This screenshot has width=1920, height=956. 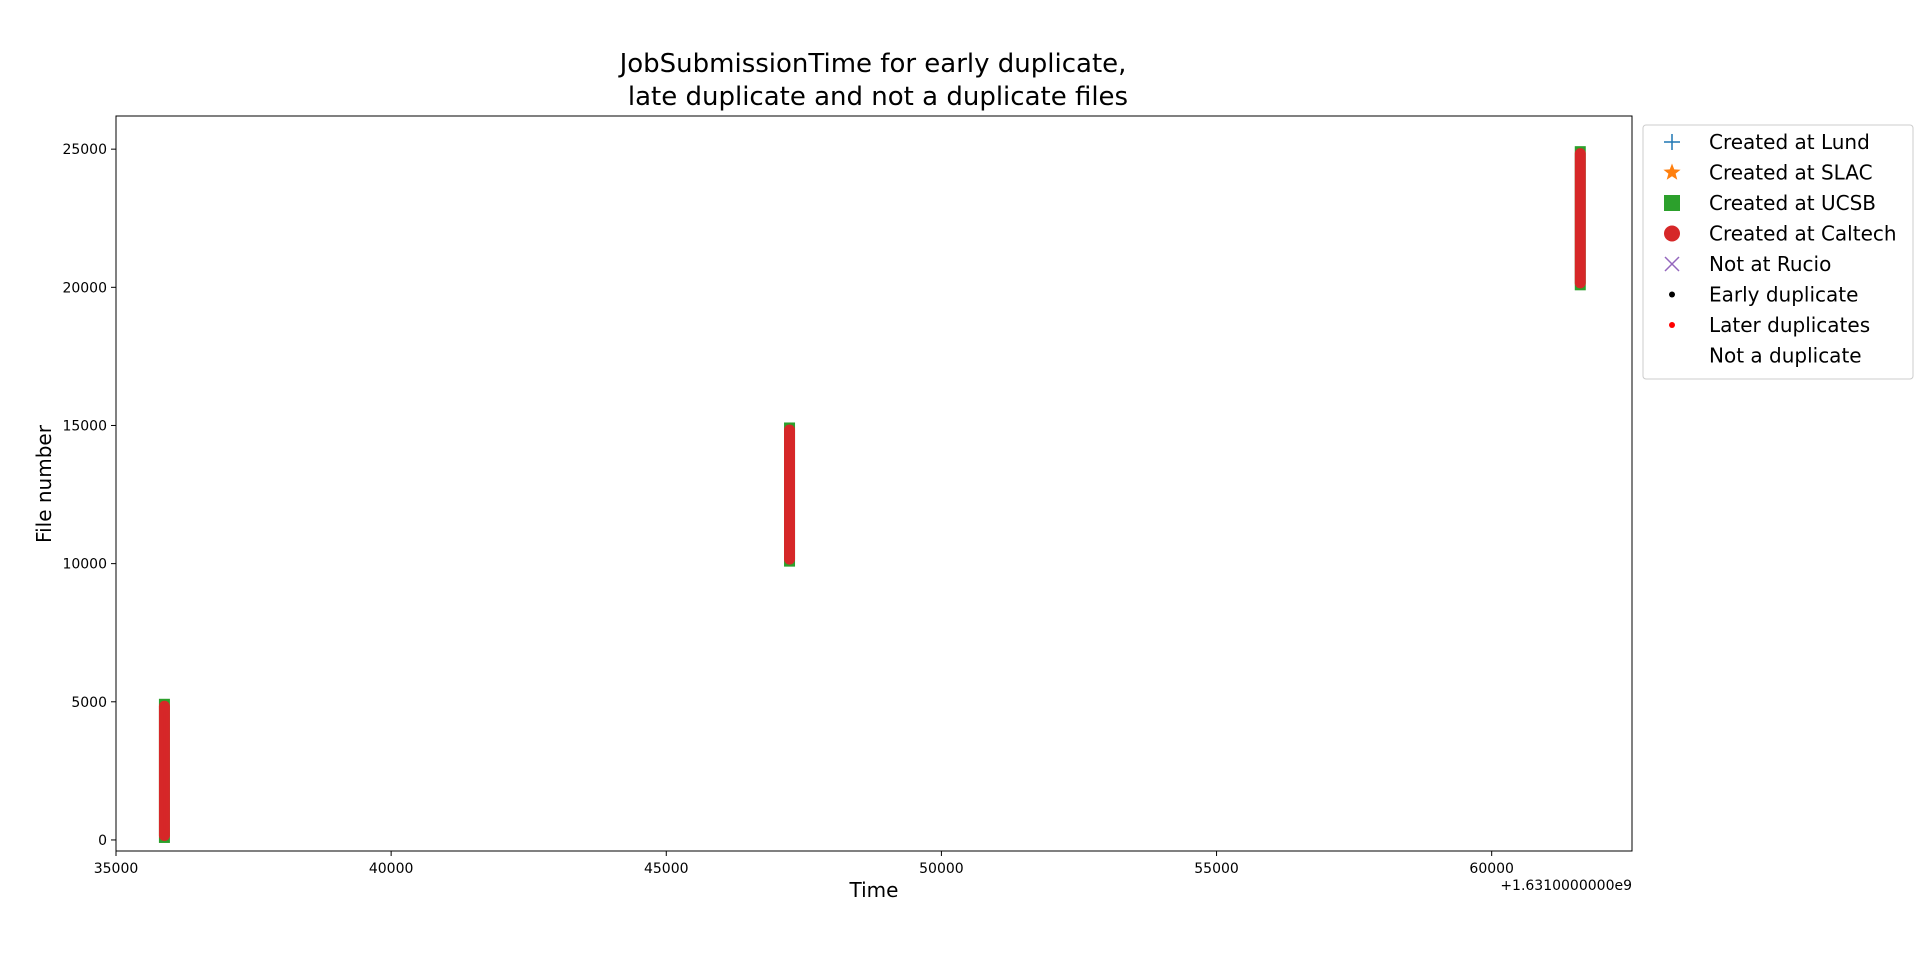 What do you see at coordinates (872, 64) in the screenshot?
I see `chart-title-line1: JobSubmissionTime for early duplicate,` at bounding box center [872, 64].